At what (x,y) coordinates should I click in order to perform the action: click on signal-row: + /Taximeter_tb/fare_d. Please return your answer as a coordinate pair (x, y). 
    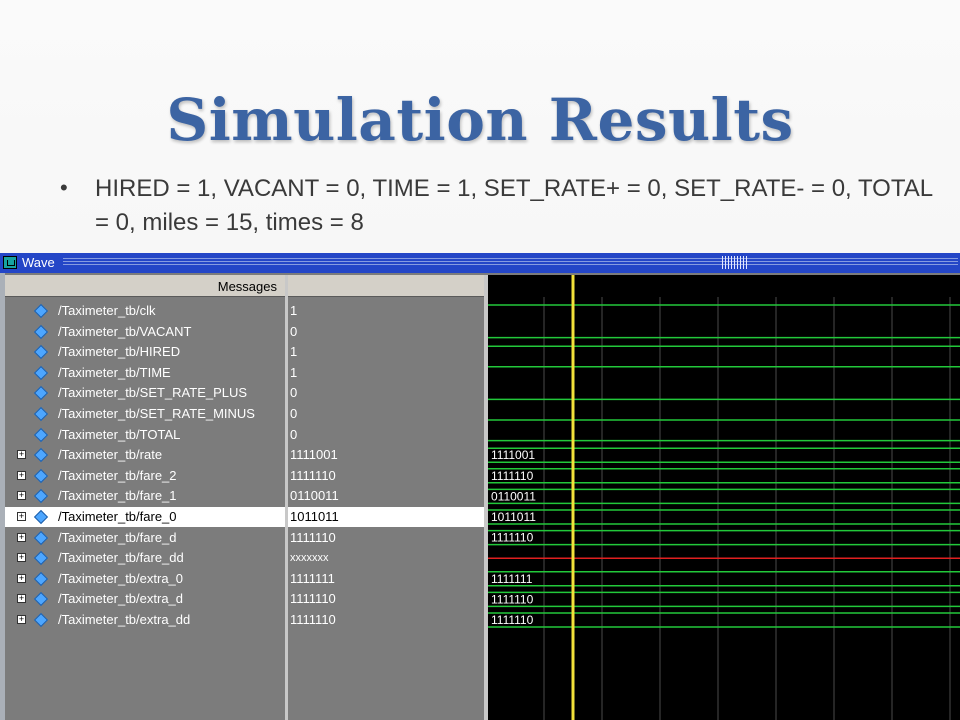
    Looking at the image, I should click on (145, 538).